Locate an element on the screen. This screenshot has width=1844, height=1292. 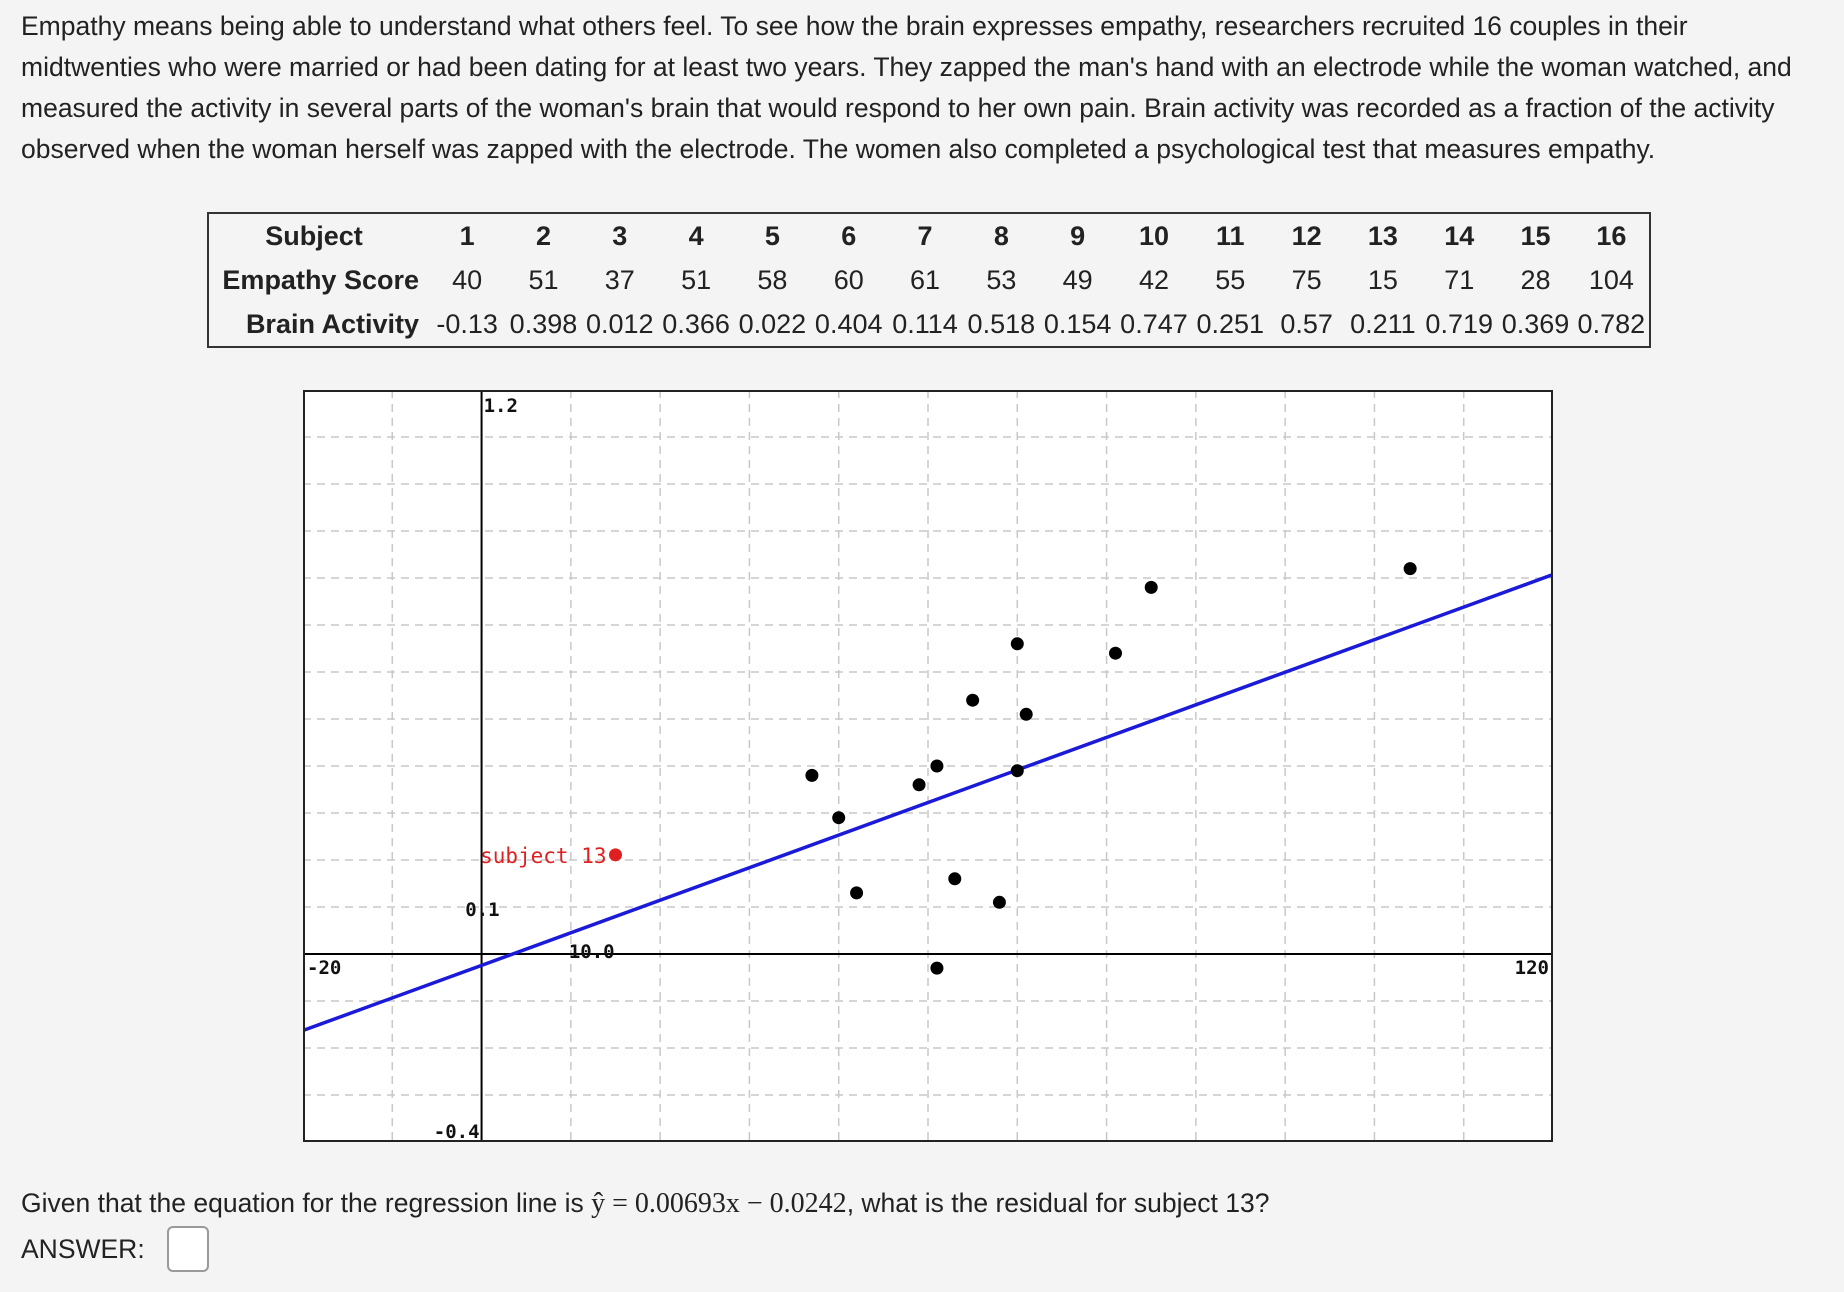
x-tick-label: 120 is located at coordinates (1532, 968).